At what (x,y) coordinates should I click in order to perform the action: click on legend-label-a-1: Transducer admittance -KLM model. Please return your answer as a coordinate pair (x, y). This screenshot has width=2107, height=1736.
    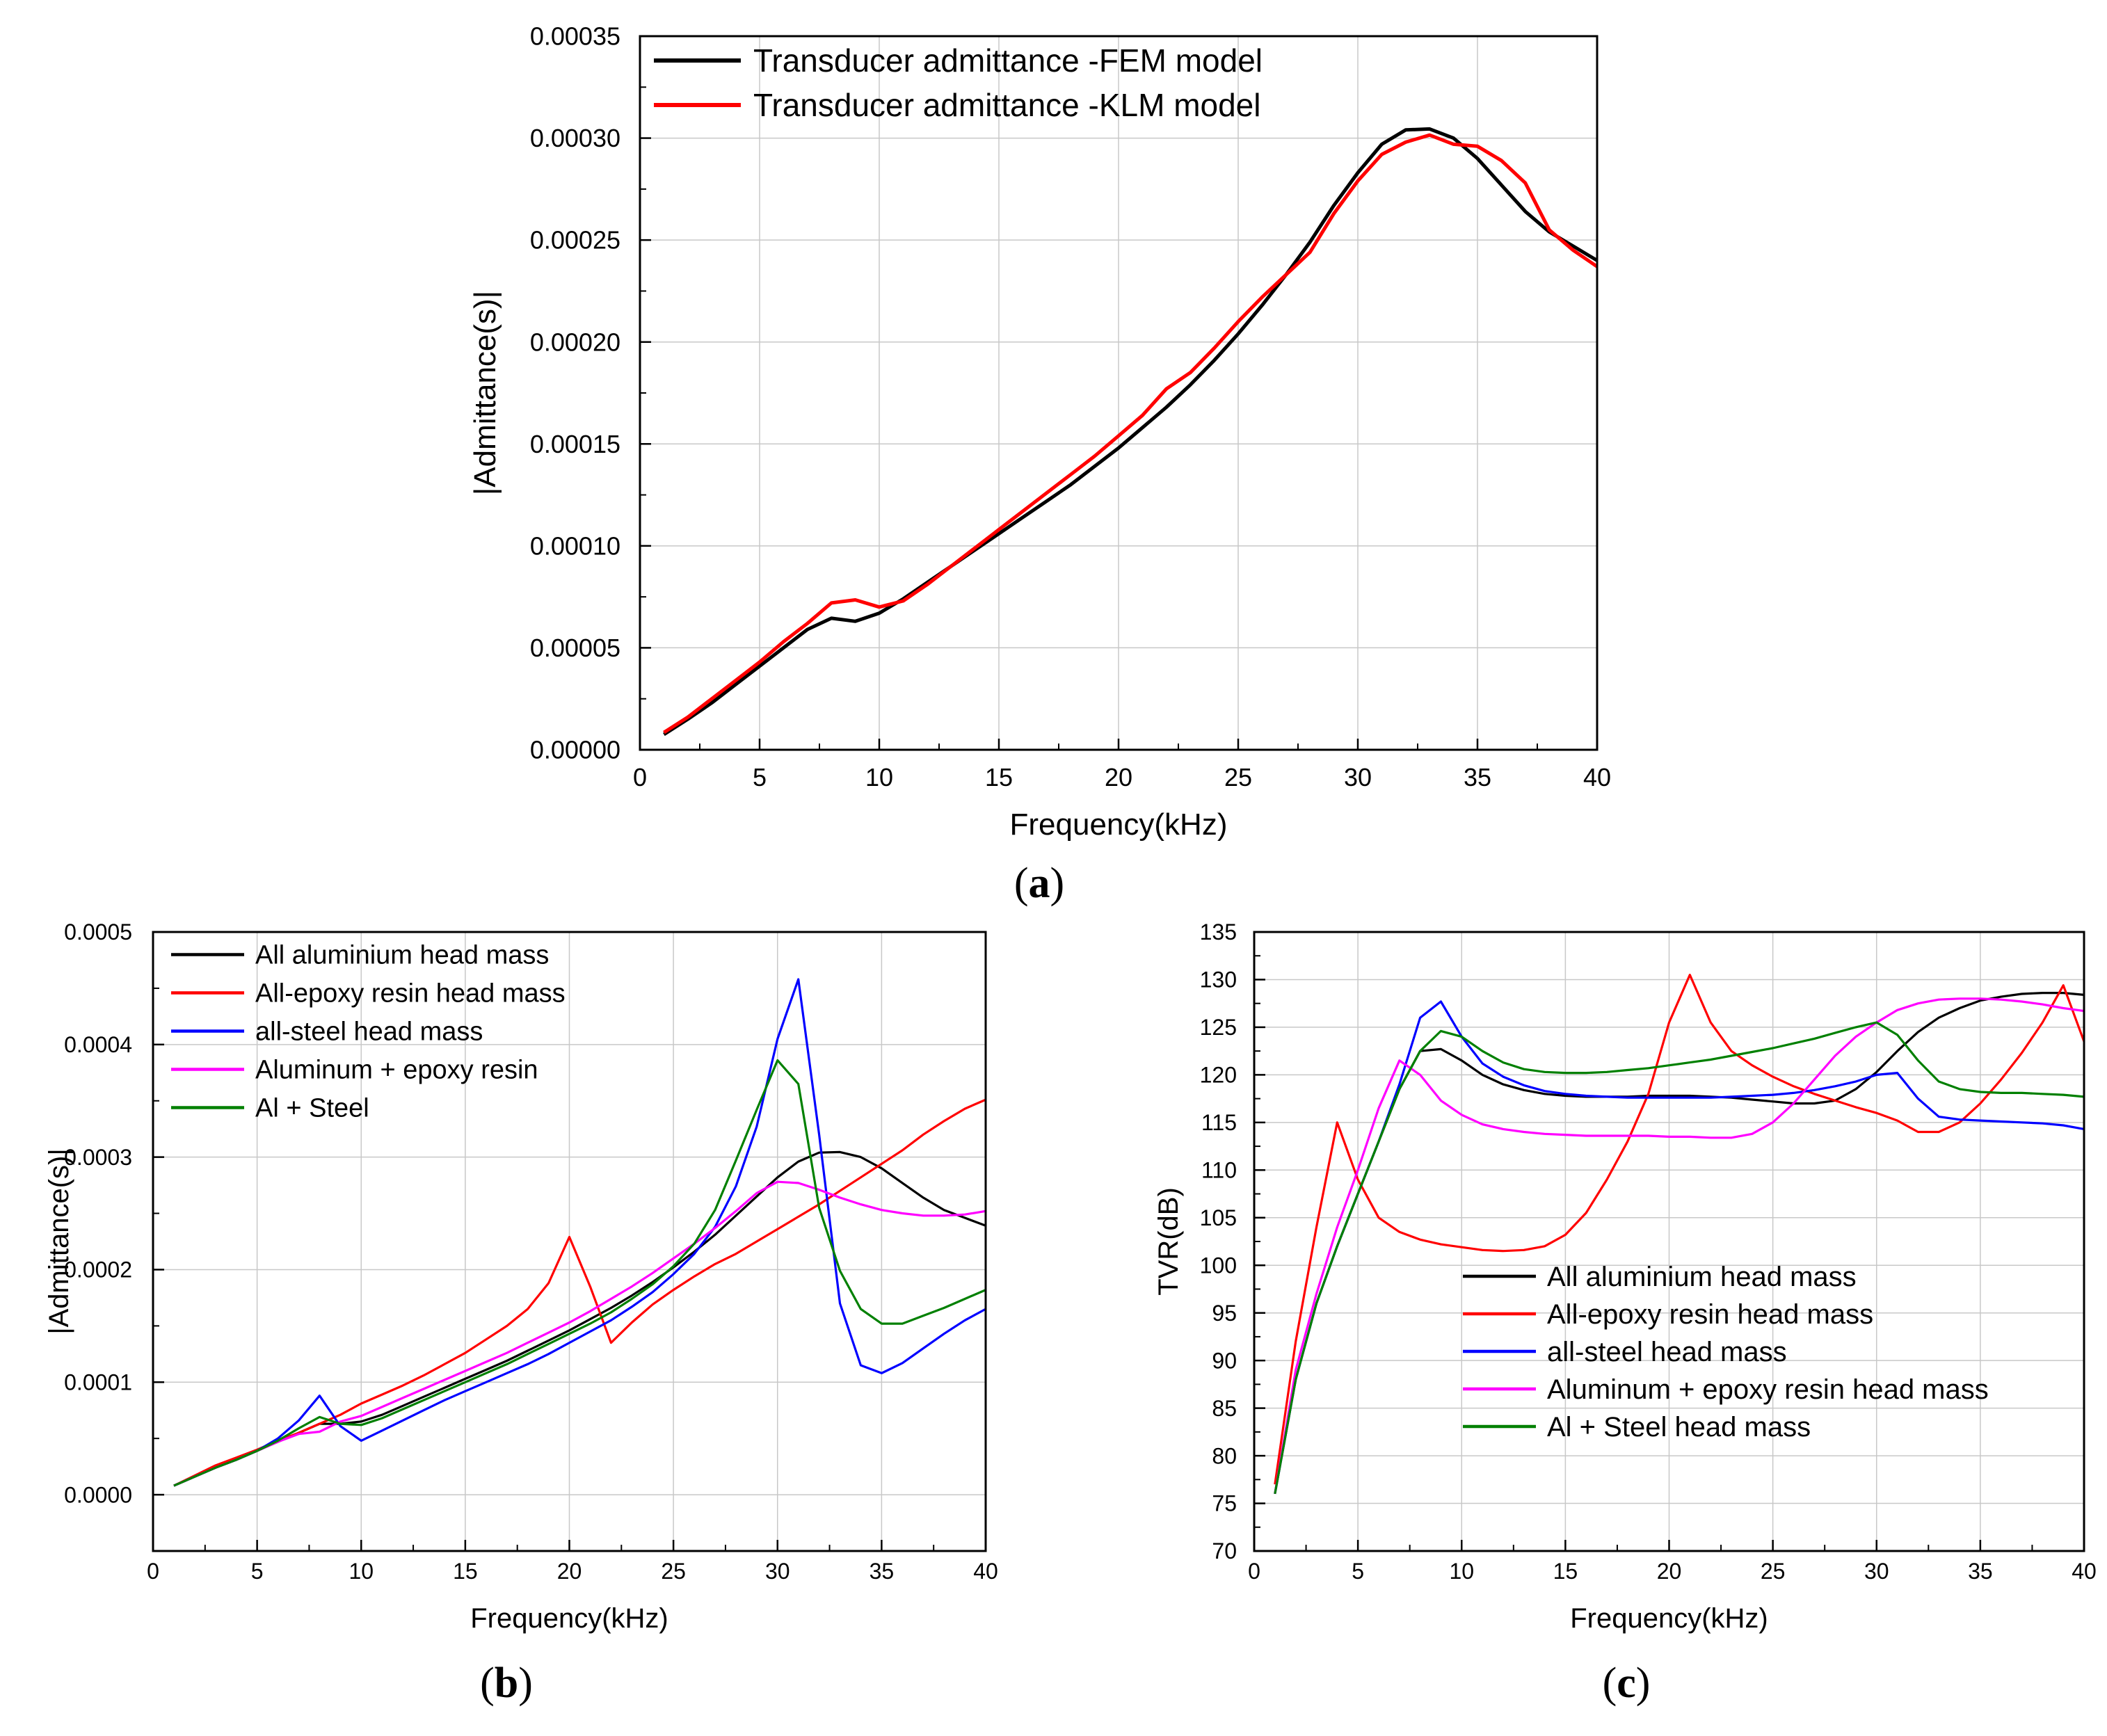
    Looking at the image, I should click on (1007, 105).